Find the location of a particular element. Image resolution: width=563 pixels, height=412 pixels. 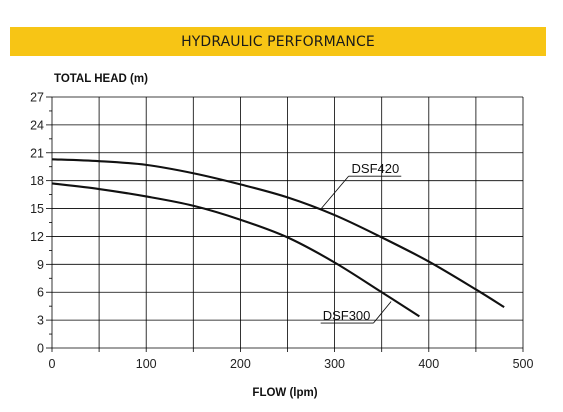

y-tick-label: 27 is located at coordinates (37, 98).